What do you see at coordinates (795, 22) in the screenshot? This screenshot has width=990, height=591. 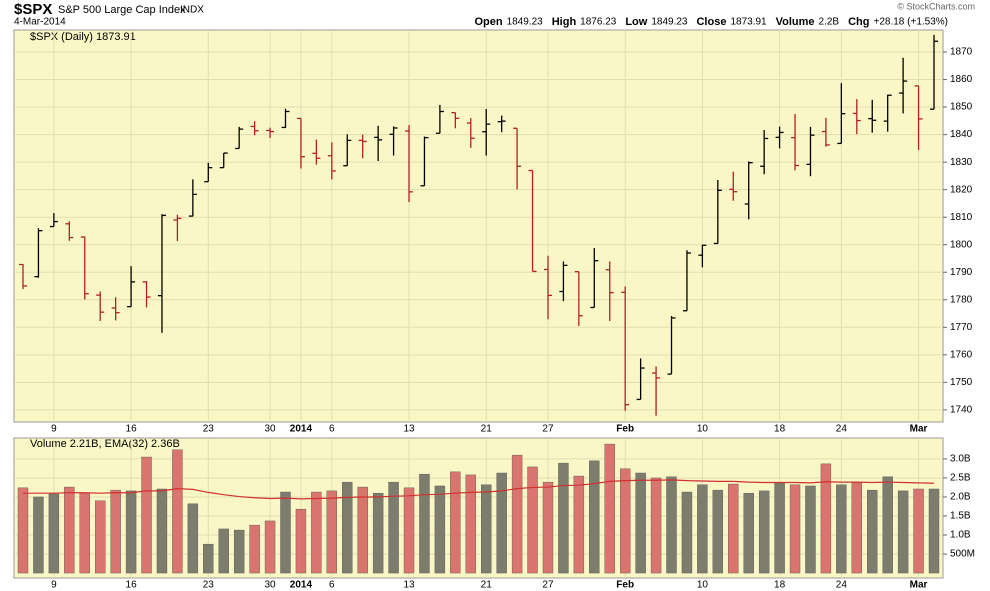 I see `quote-label: Volume` at bounding box center [795, 22].